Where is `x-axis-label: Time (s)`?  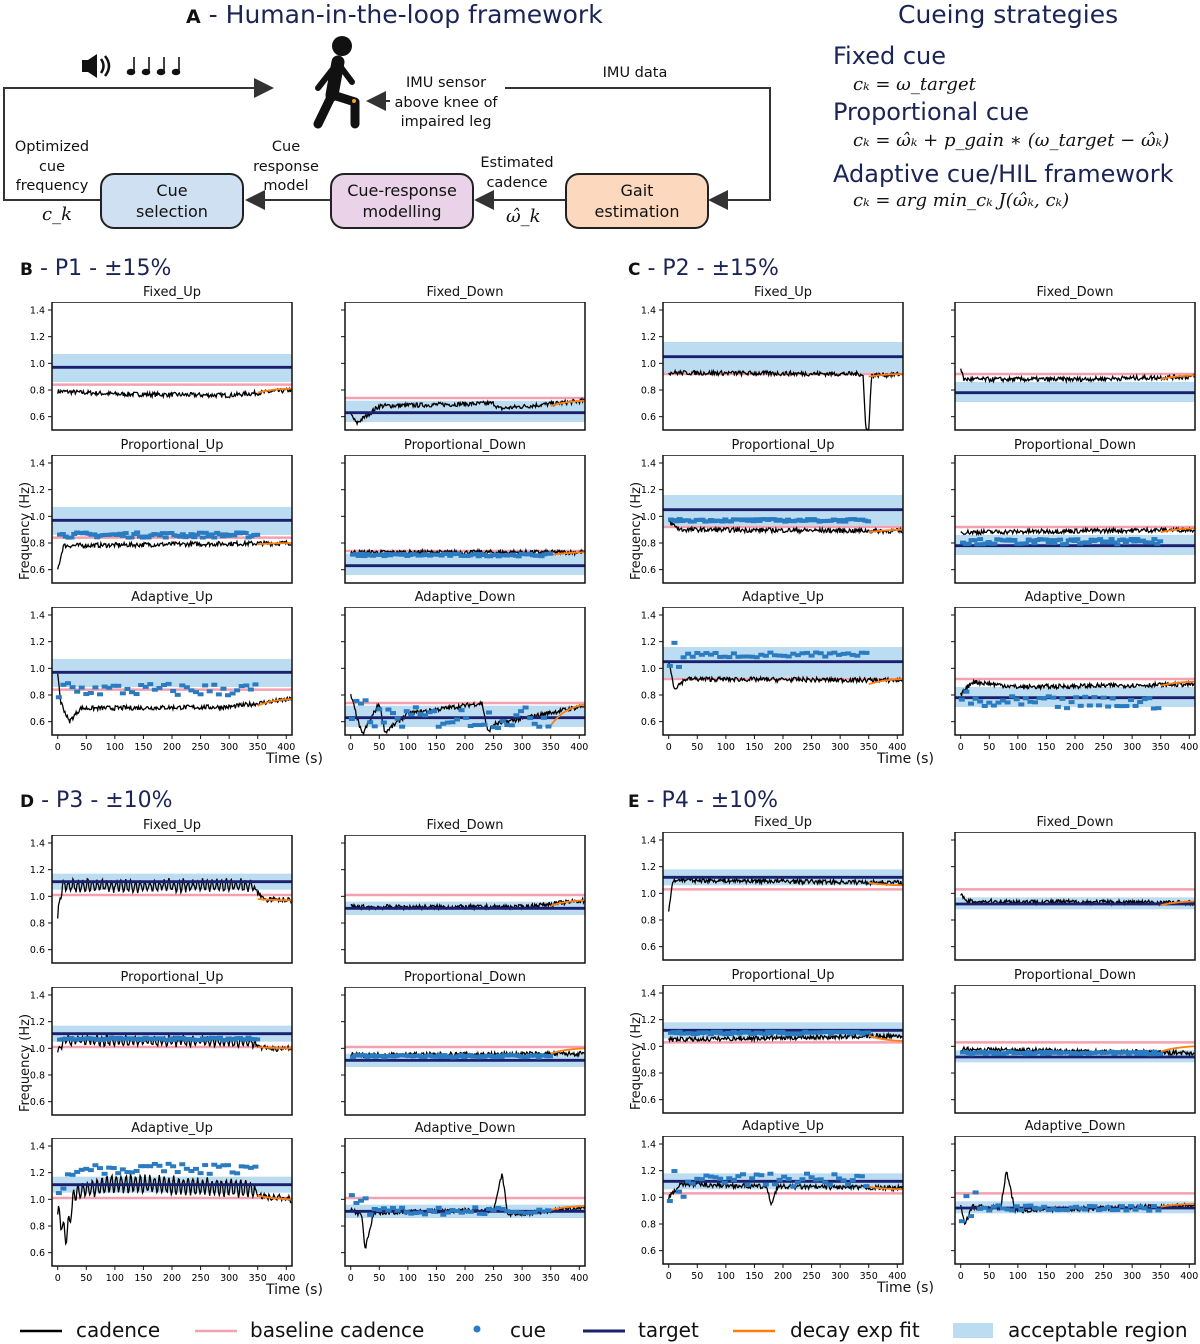 x-axis-label: Time (s) is located at coordinates (905, 759).